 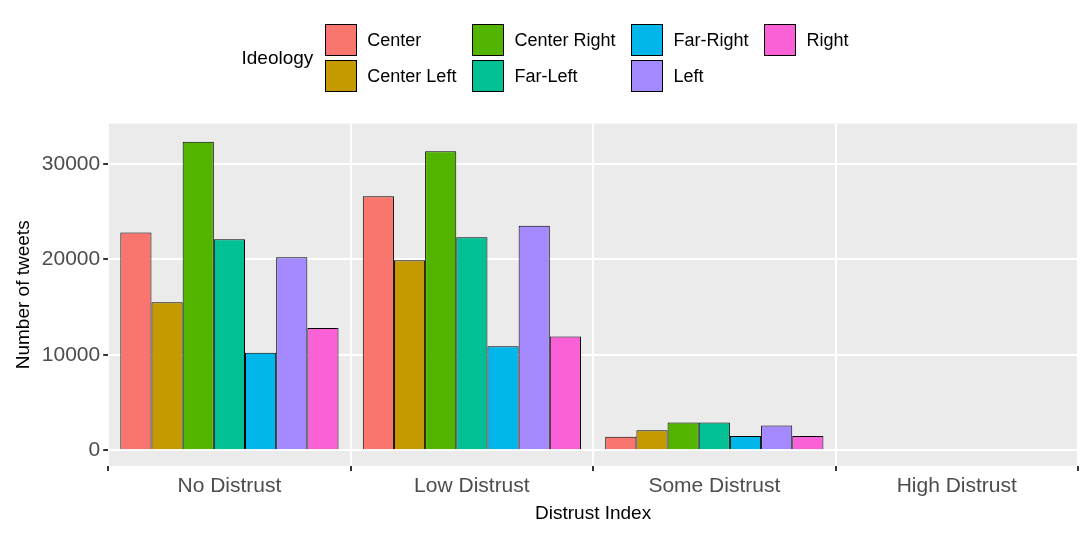 What do you see at coordinates (827, 40) in the screenshot?
I see `legend-label: Right` at bounding box center [827, 40].